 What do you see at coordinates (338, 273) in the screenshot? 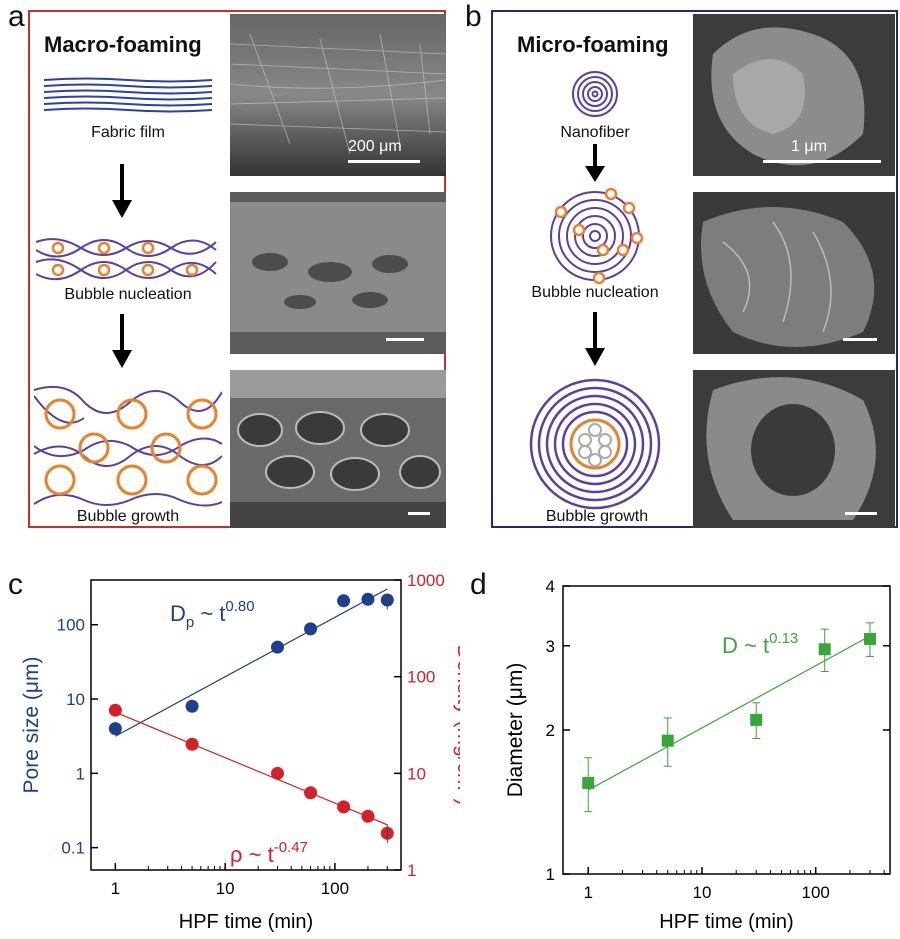
I see `sem-image-bubble-nucleation-a` at bounding box center [338, 273].